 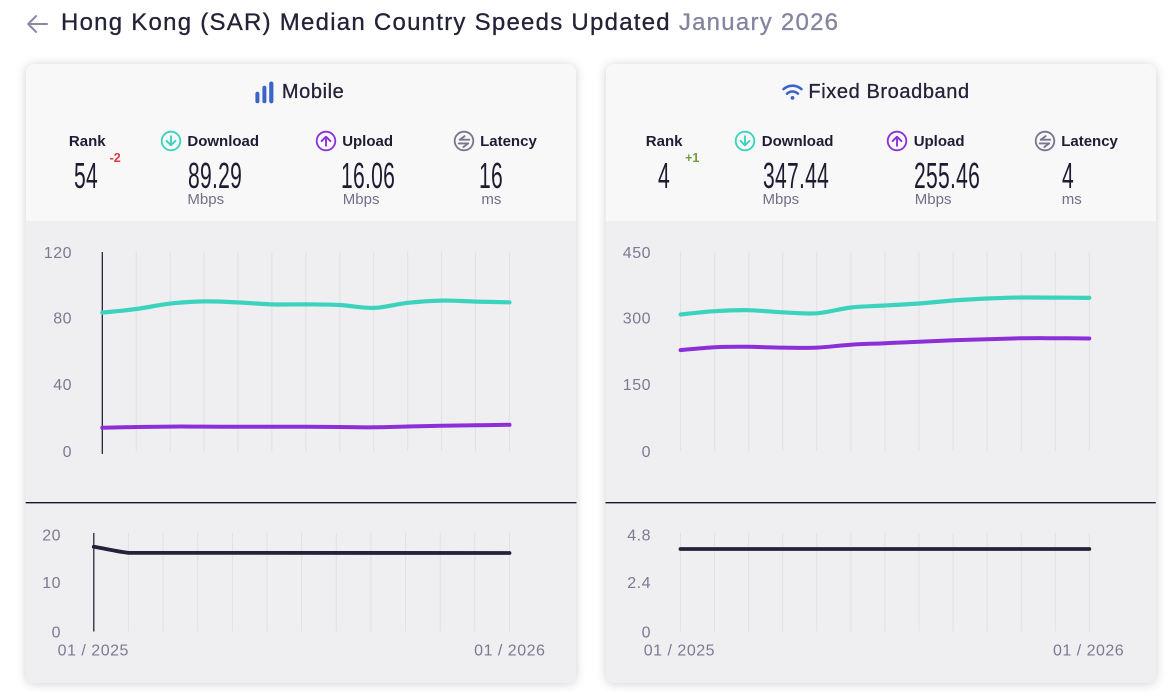 I want to click on svg-text: 300, so click(x=637, y=319).